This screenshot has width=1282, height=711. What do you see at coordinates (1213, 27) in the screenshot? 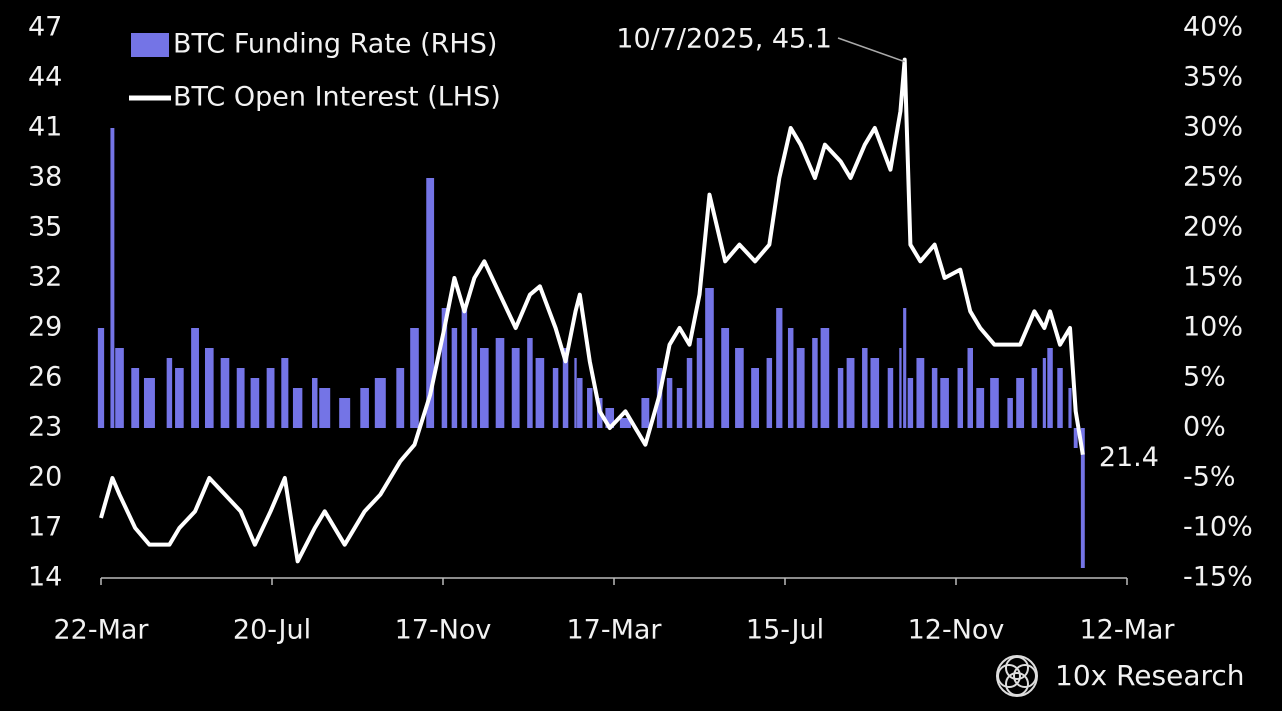
I see `y2-tick-label: 40%` at bounding box center [1213, 27].